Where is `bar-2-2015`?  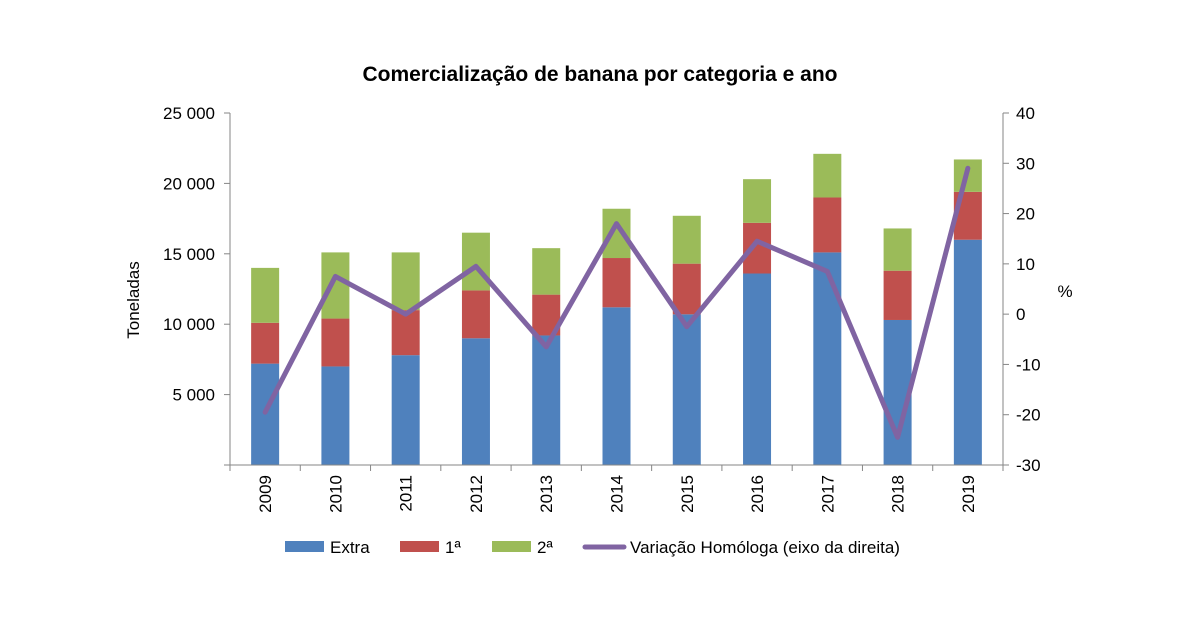 bar-2-2015 is located at coordinates (686, 239).